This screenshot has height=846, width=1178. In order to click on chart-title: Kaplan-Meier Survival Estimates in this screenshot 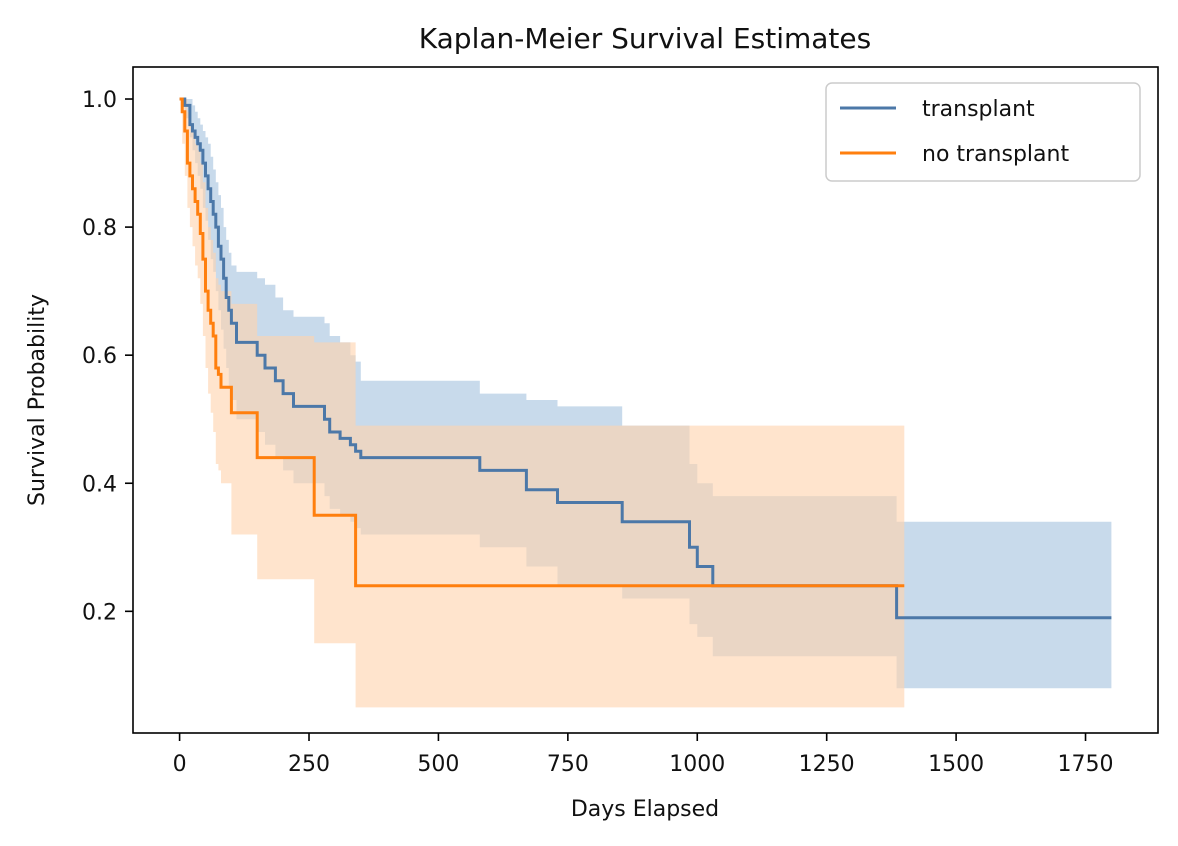, I will do `click(645, 38)`.